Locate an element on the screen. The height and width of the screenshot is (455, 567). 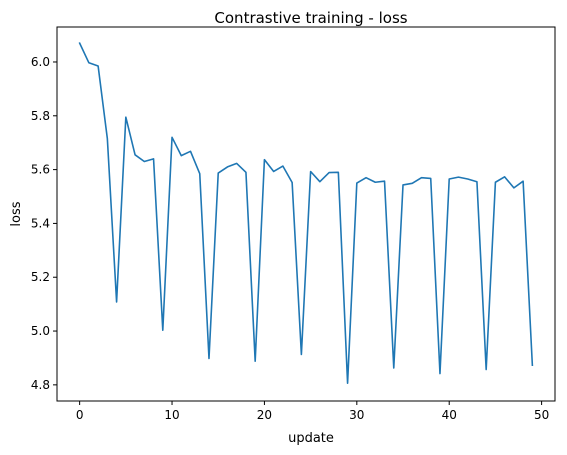
y-tick-label: 5.0 is located at coordinates (40, 331).